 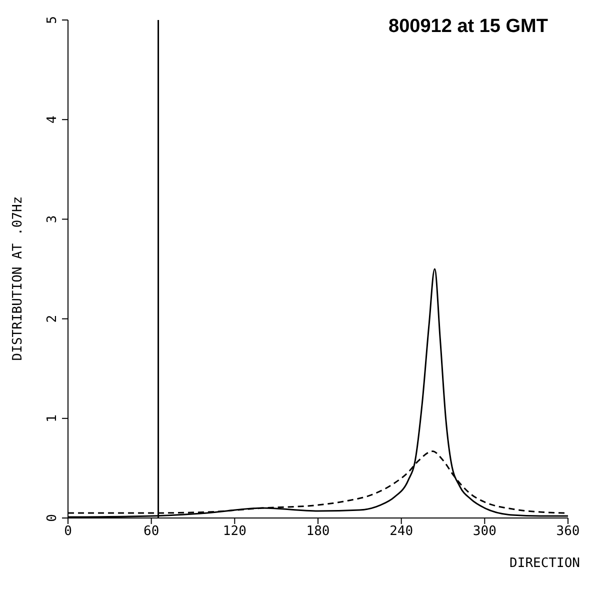 What do you see at coordinates (234, 532) in the screenshot?
I see `x-tick-label: 120` at bounding box center [234, 532].